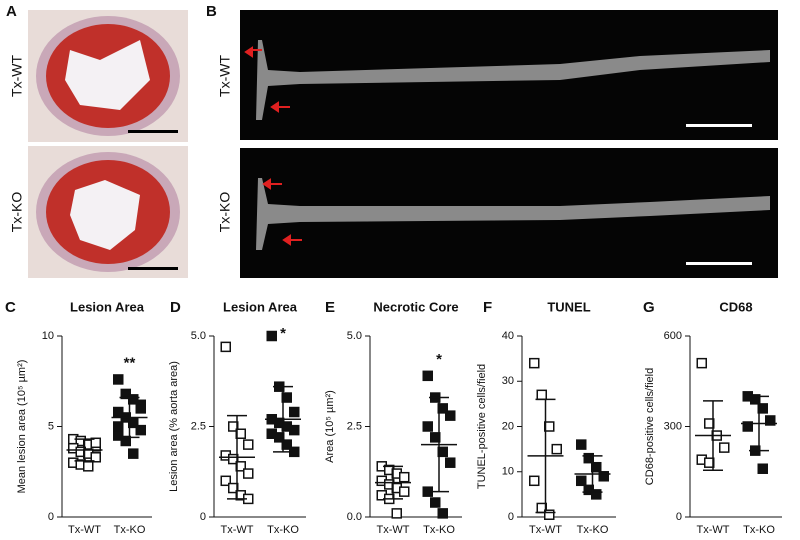 The height and width of the screenshot is (540, 800). What do you see at coordinates (175, 307) in the screenshot?
I see `panel-letter: D` at bounding box center [175, 307].